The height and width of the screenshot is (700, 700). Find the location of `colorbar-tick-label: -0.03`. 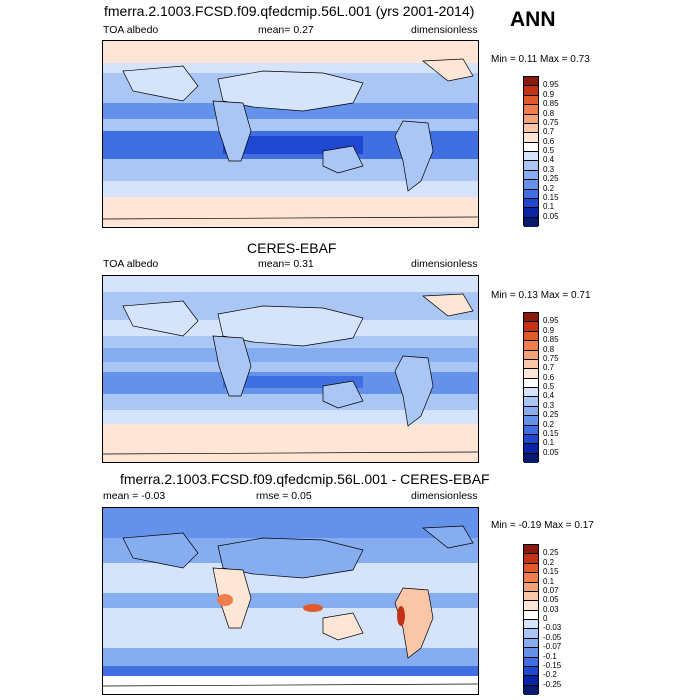

colorbar-tick-label: -0.03 is located at coordinates (552, 628).